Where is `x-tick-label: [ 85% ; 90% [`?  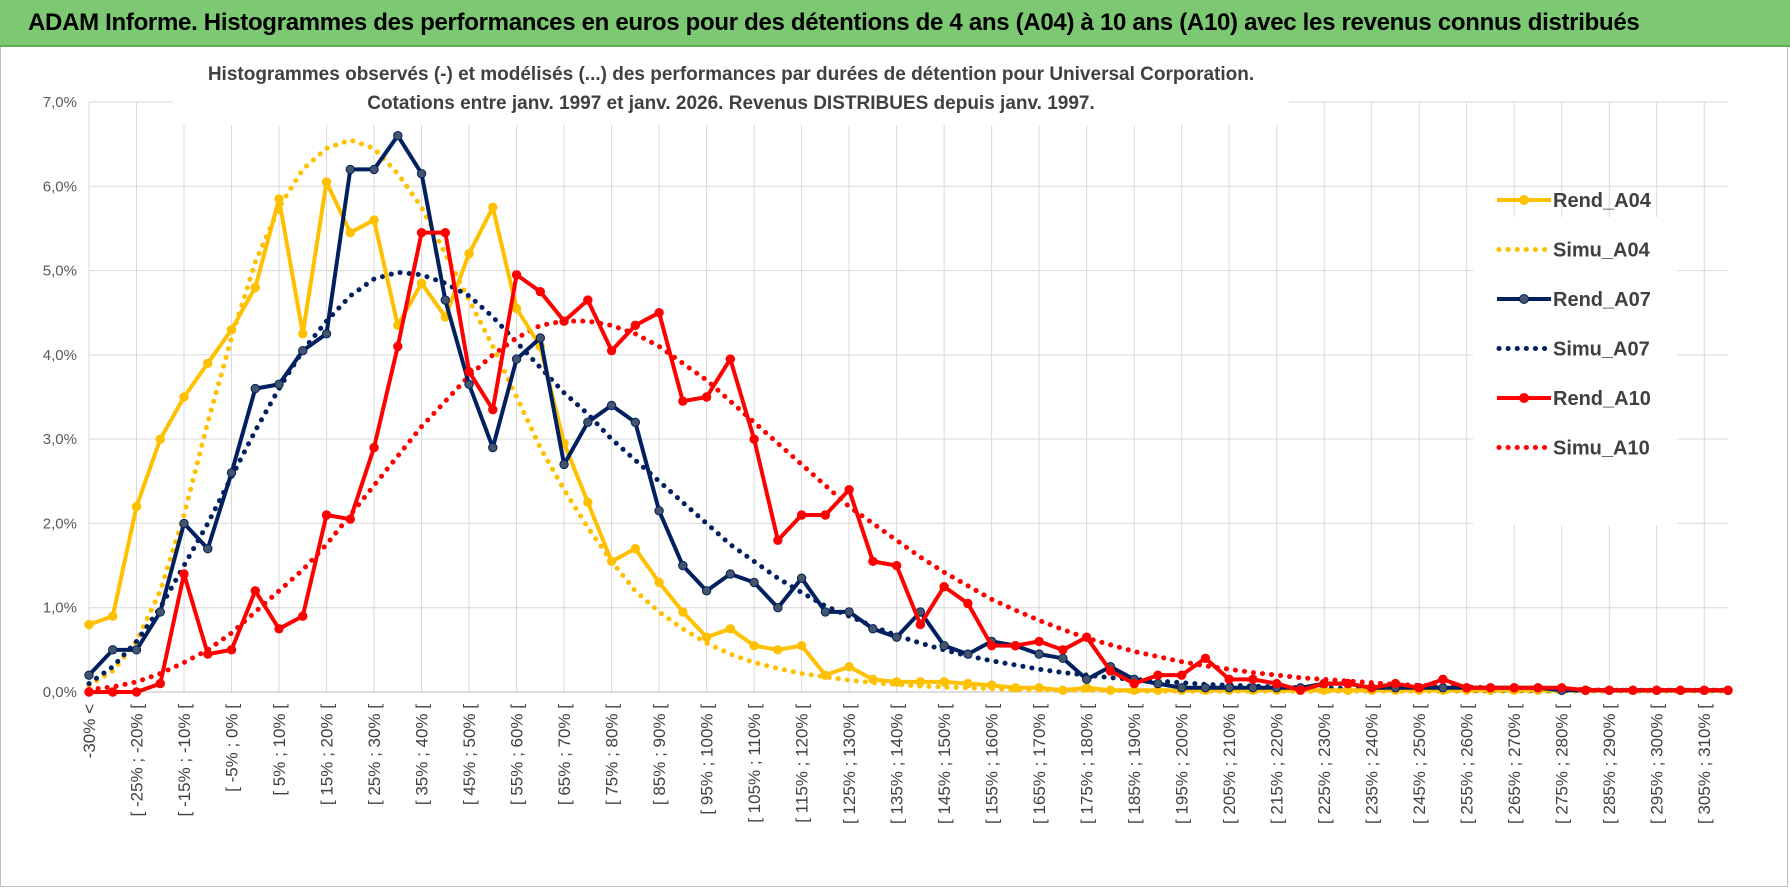 x-tick-label: [ 85% ; 90% [ is located at coordinates (659, 754).